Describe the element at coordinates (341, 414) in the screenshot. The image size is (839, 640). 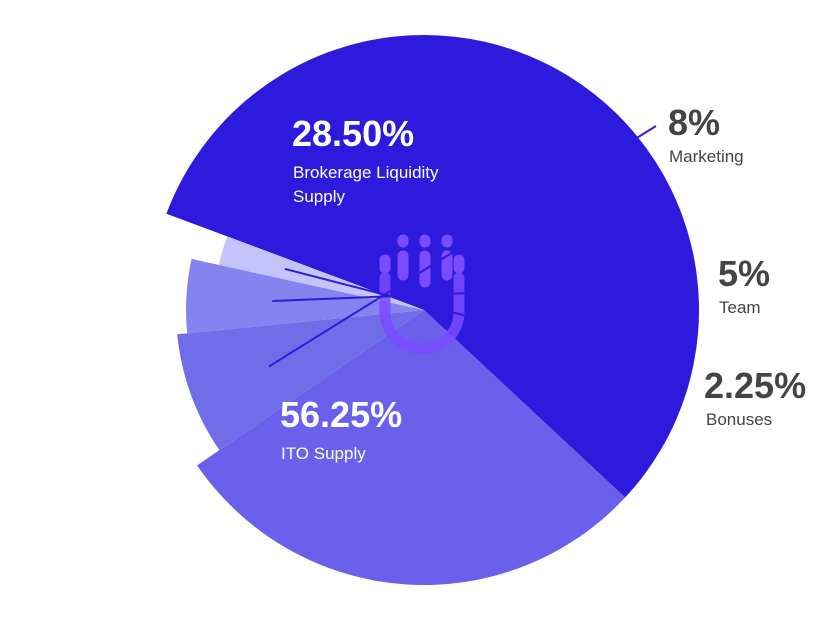
I see `slice-label-value-ito: 56.25%` at that location.